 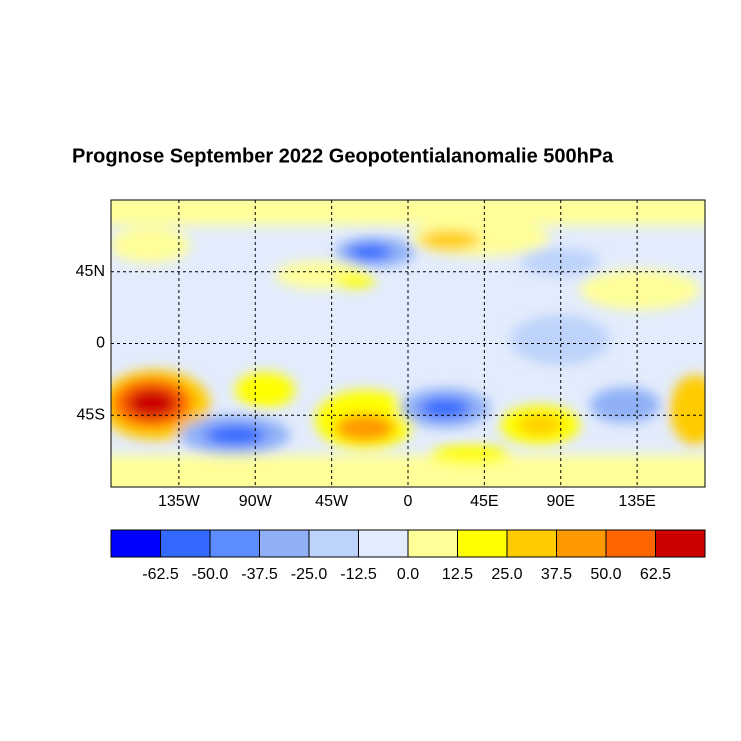 What do you see at coordinates (605, 574) in the screenshot?
I see `colorbar-label: 50.0` at bounding box center [605, 574].